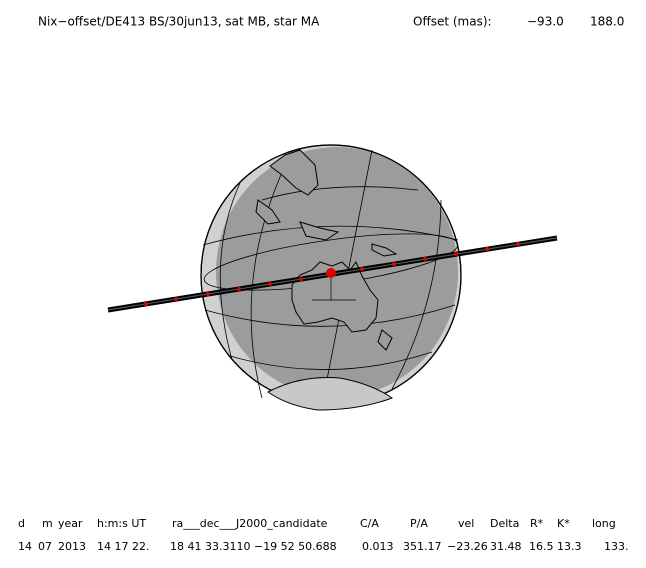  Describe the element at coordinates (332, 274) in the screenshot. I see `occultation-track` at that location.